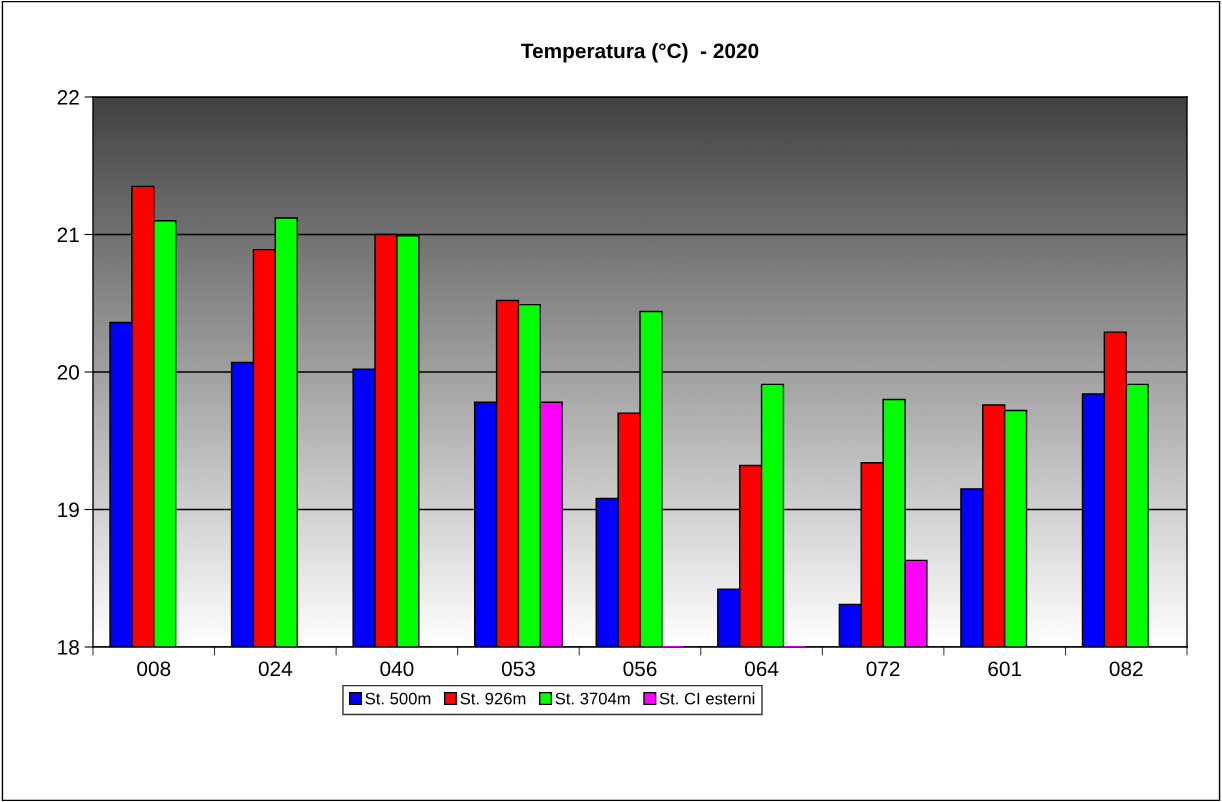 The image size is (1222, 802). I want to click on x-tick-label: 064, so click(761, 669).